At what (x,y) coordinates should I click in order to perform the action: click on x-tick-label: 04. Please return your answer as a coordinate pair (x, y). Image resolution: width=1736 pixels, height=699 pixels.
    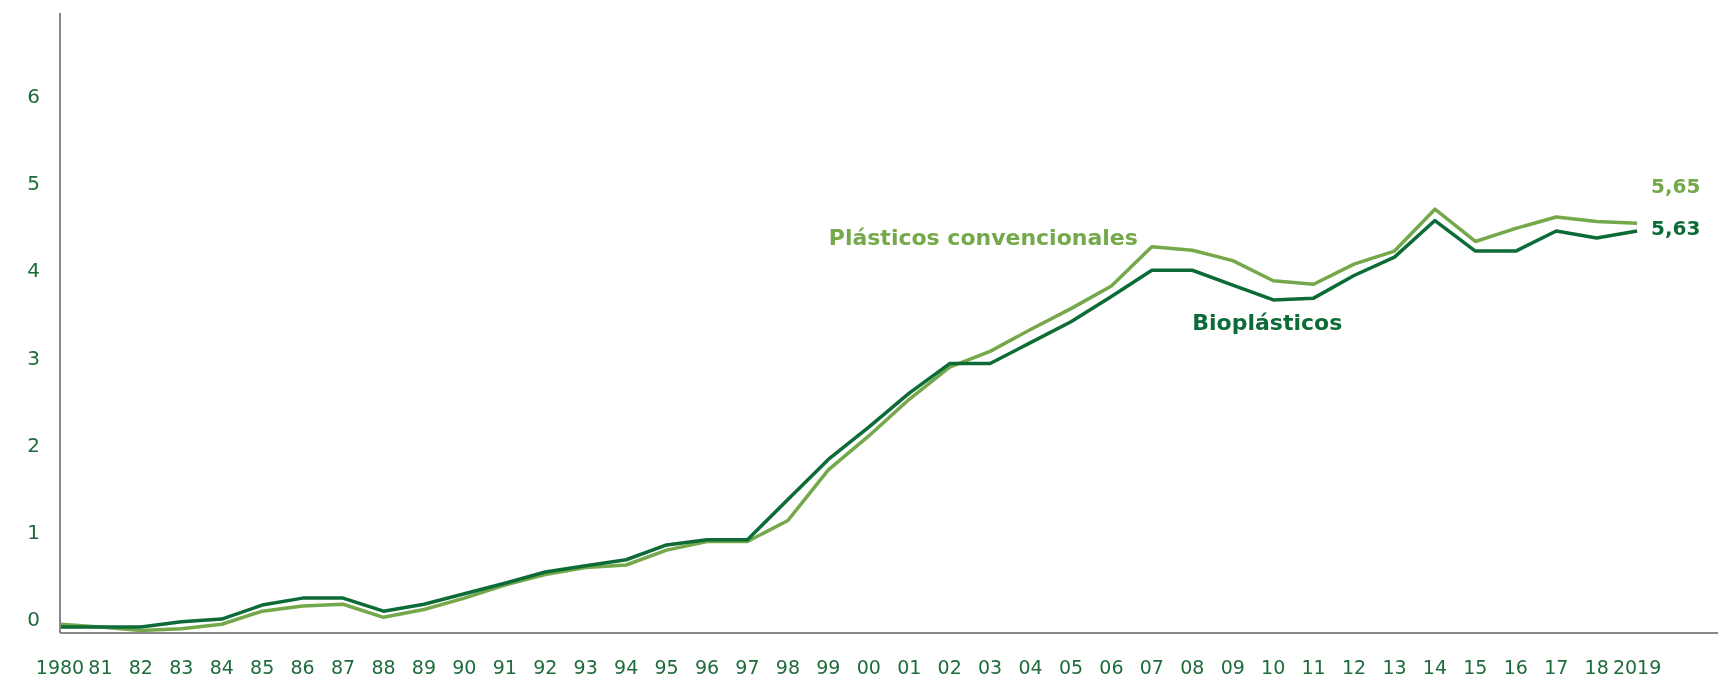
    Looking at the image, I should click on (1030, 667).